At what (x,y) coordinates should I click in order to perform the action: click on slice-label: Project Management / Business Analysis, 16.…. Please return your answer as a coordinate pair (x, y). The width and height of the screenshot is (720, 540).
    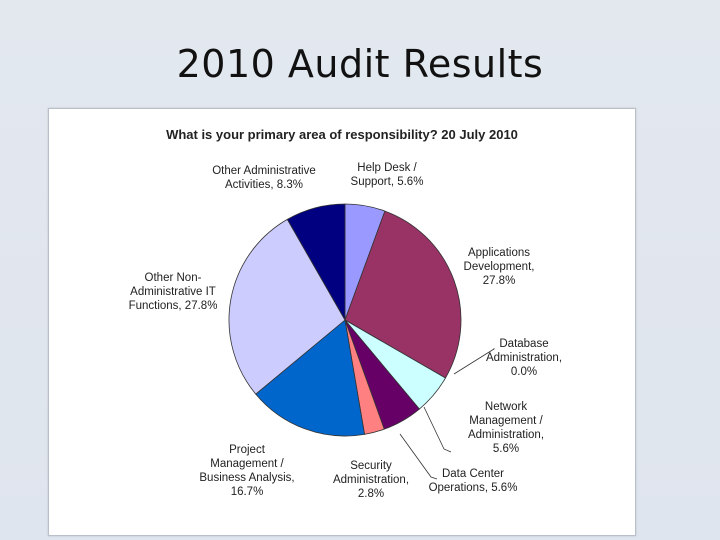
    Looking at the image, I should click on (246, 471).